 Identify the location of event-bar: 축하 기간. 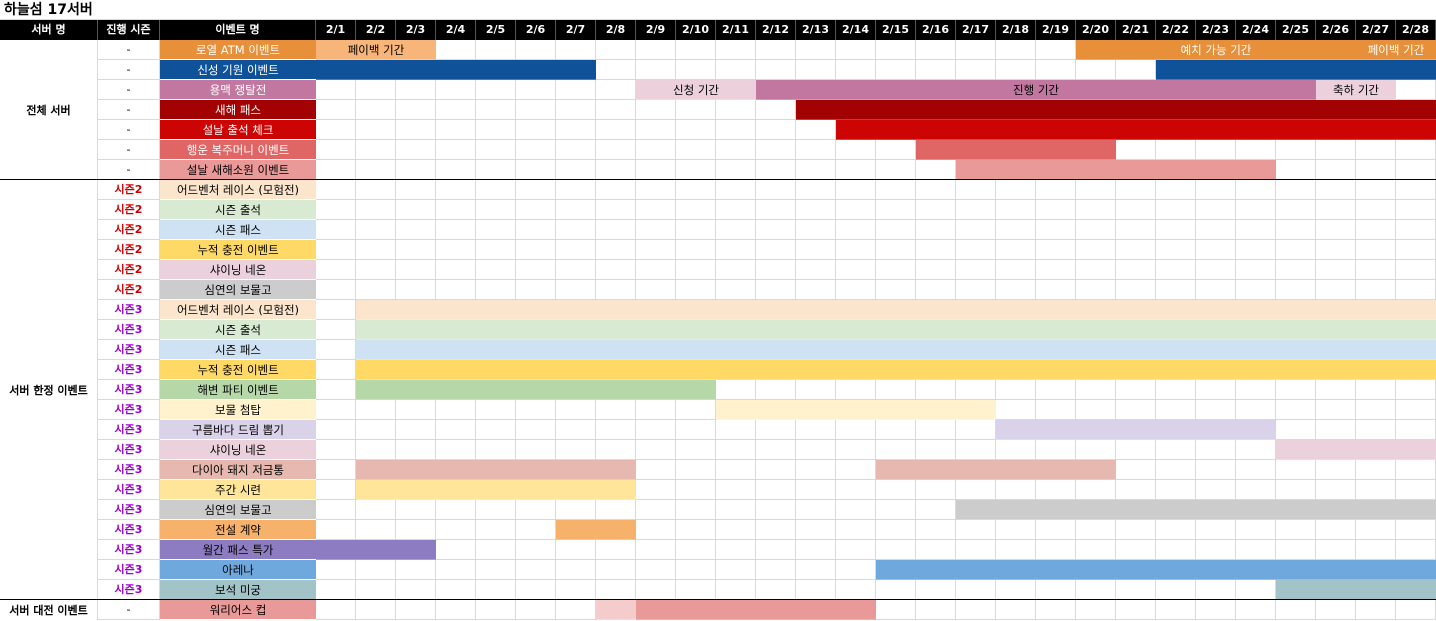
(1356, 90).